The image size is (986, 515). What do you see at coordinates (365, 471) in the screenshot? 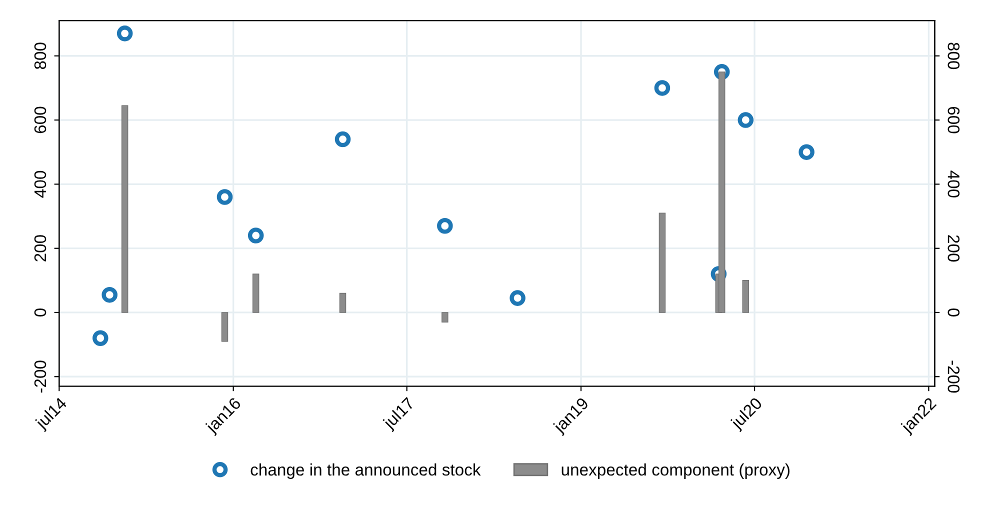
I see `legend-label: change in the announced stock` at bounding box center [365, 471].